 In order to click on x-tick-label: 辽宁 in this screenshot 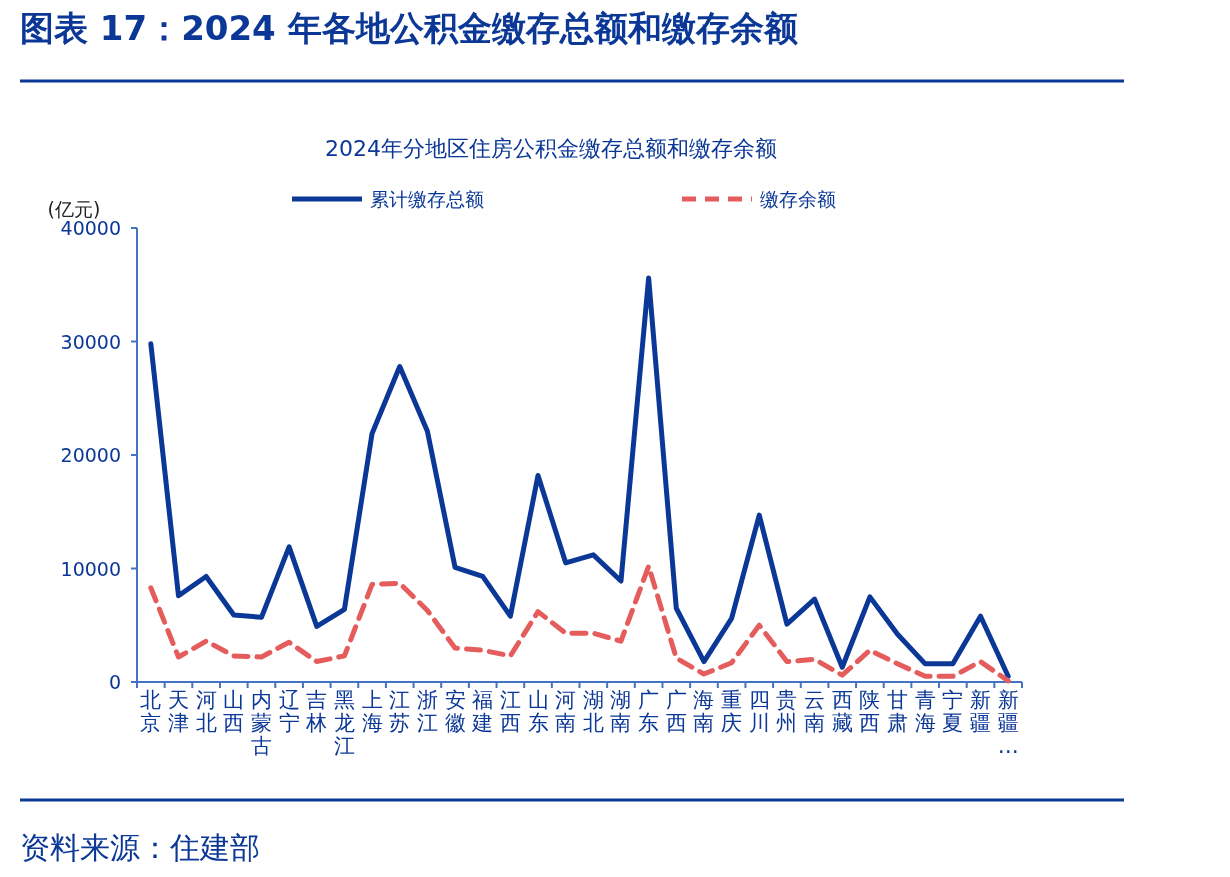, I will do `click(289, 711)`.